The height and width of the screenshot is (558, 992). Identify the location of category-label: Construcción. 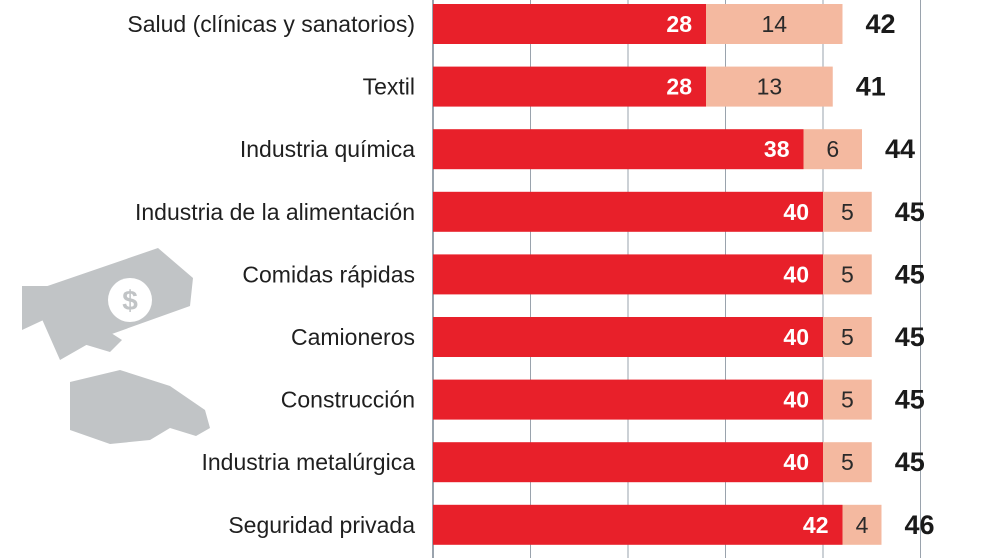
(348, 400).